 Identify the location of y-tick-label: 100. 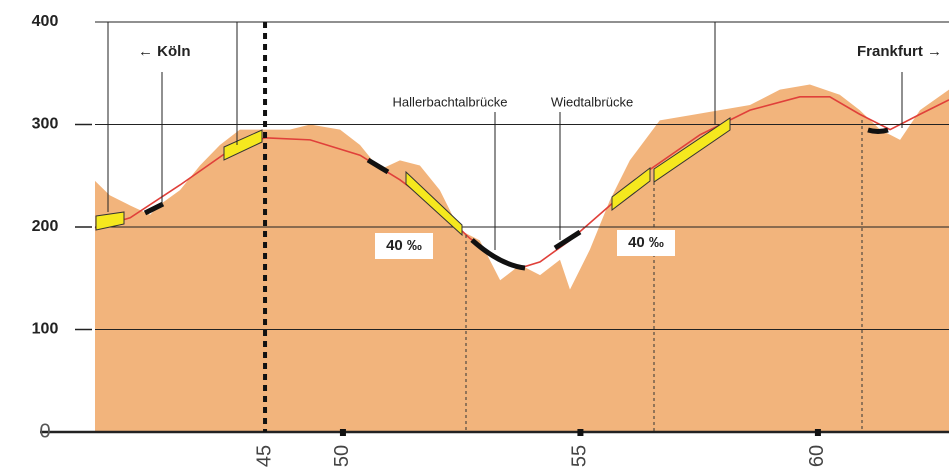
(45, 329).